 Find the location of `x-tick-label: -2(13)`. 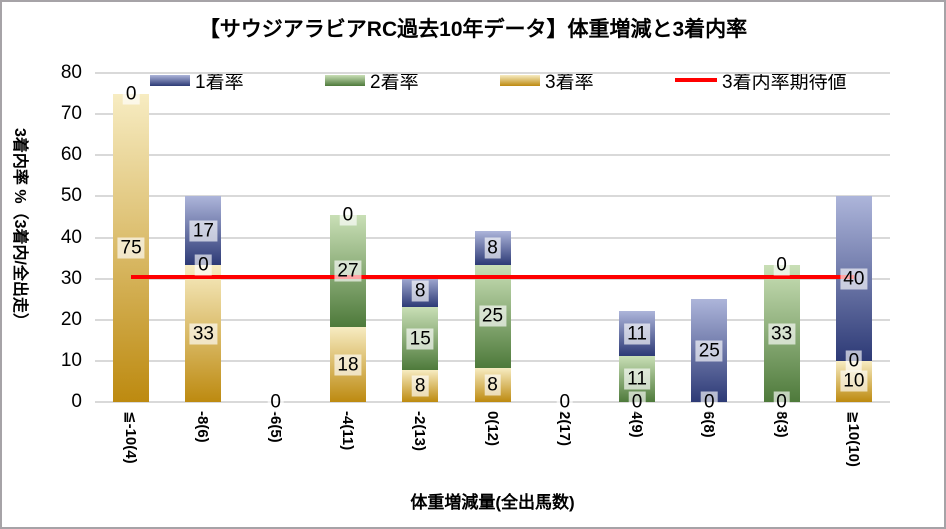

x-tick-label: -2(13) is located at coordinates (420, 431).